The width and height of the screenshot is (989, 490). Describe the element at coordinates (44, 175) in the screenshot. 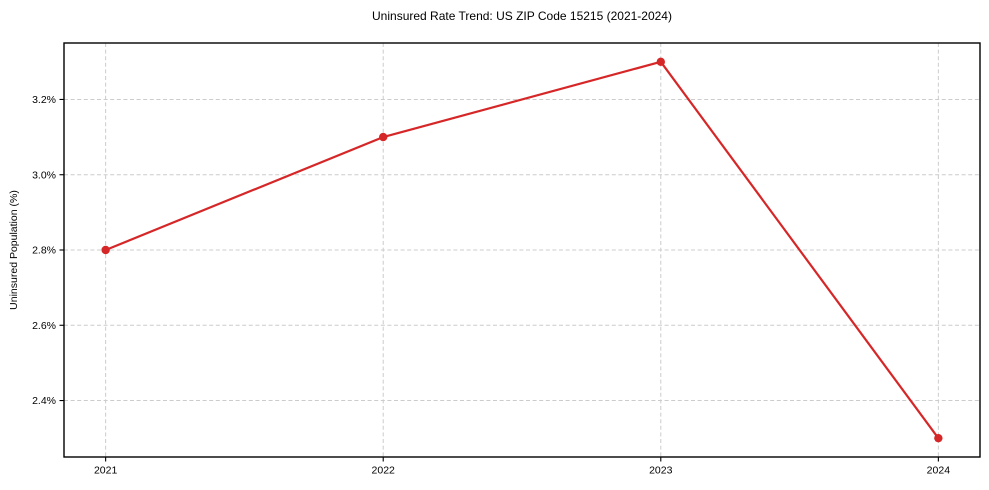

I see `y-tick-label: 3.0%` at that location.